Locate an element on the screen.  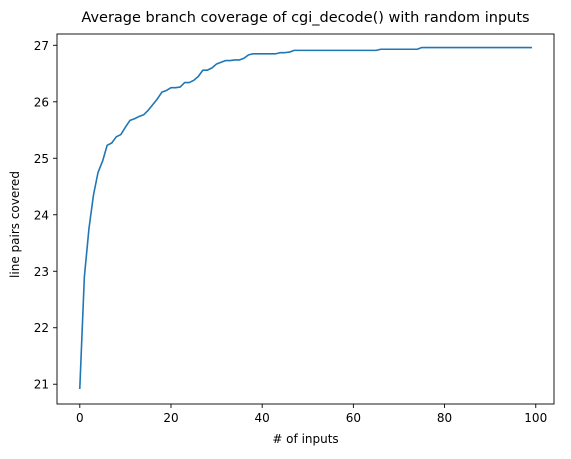
x-tick-label: 100 is located at coordinates (535, 418).